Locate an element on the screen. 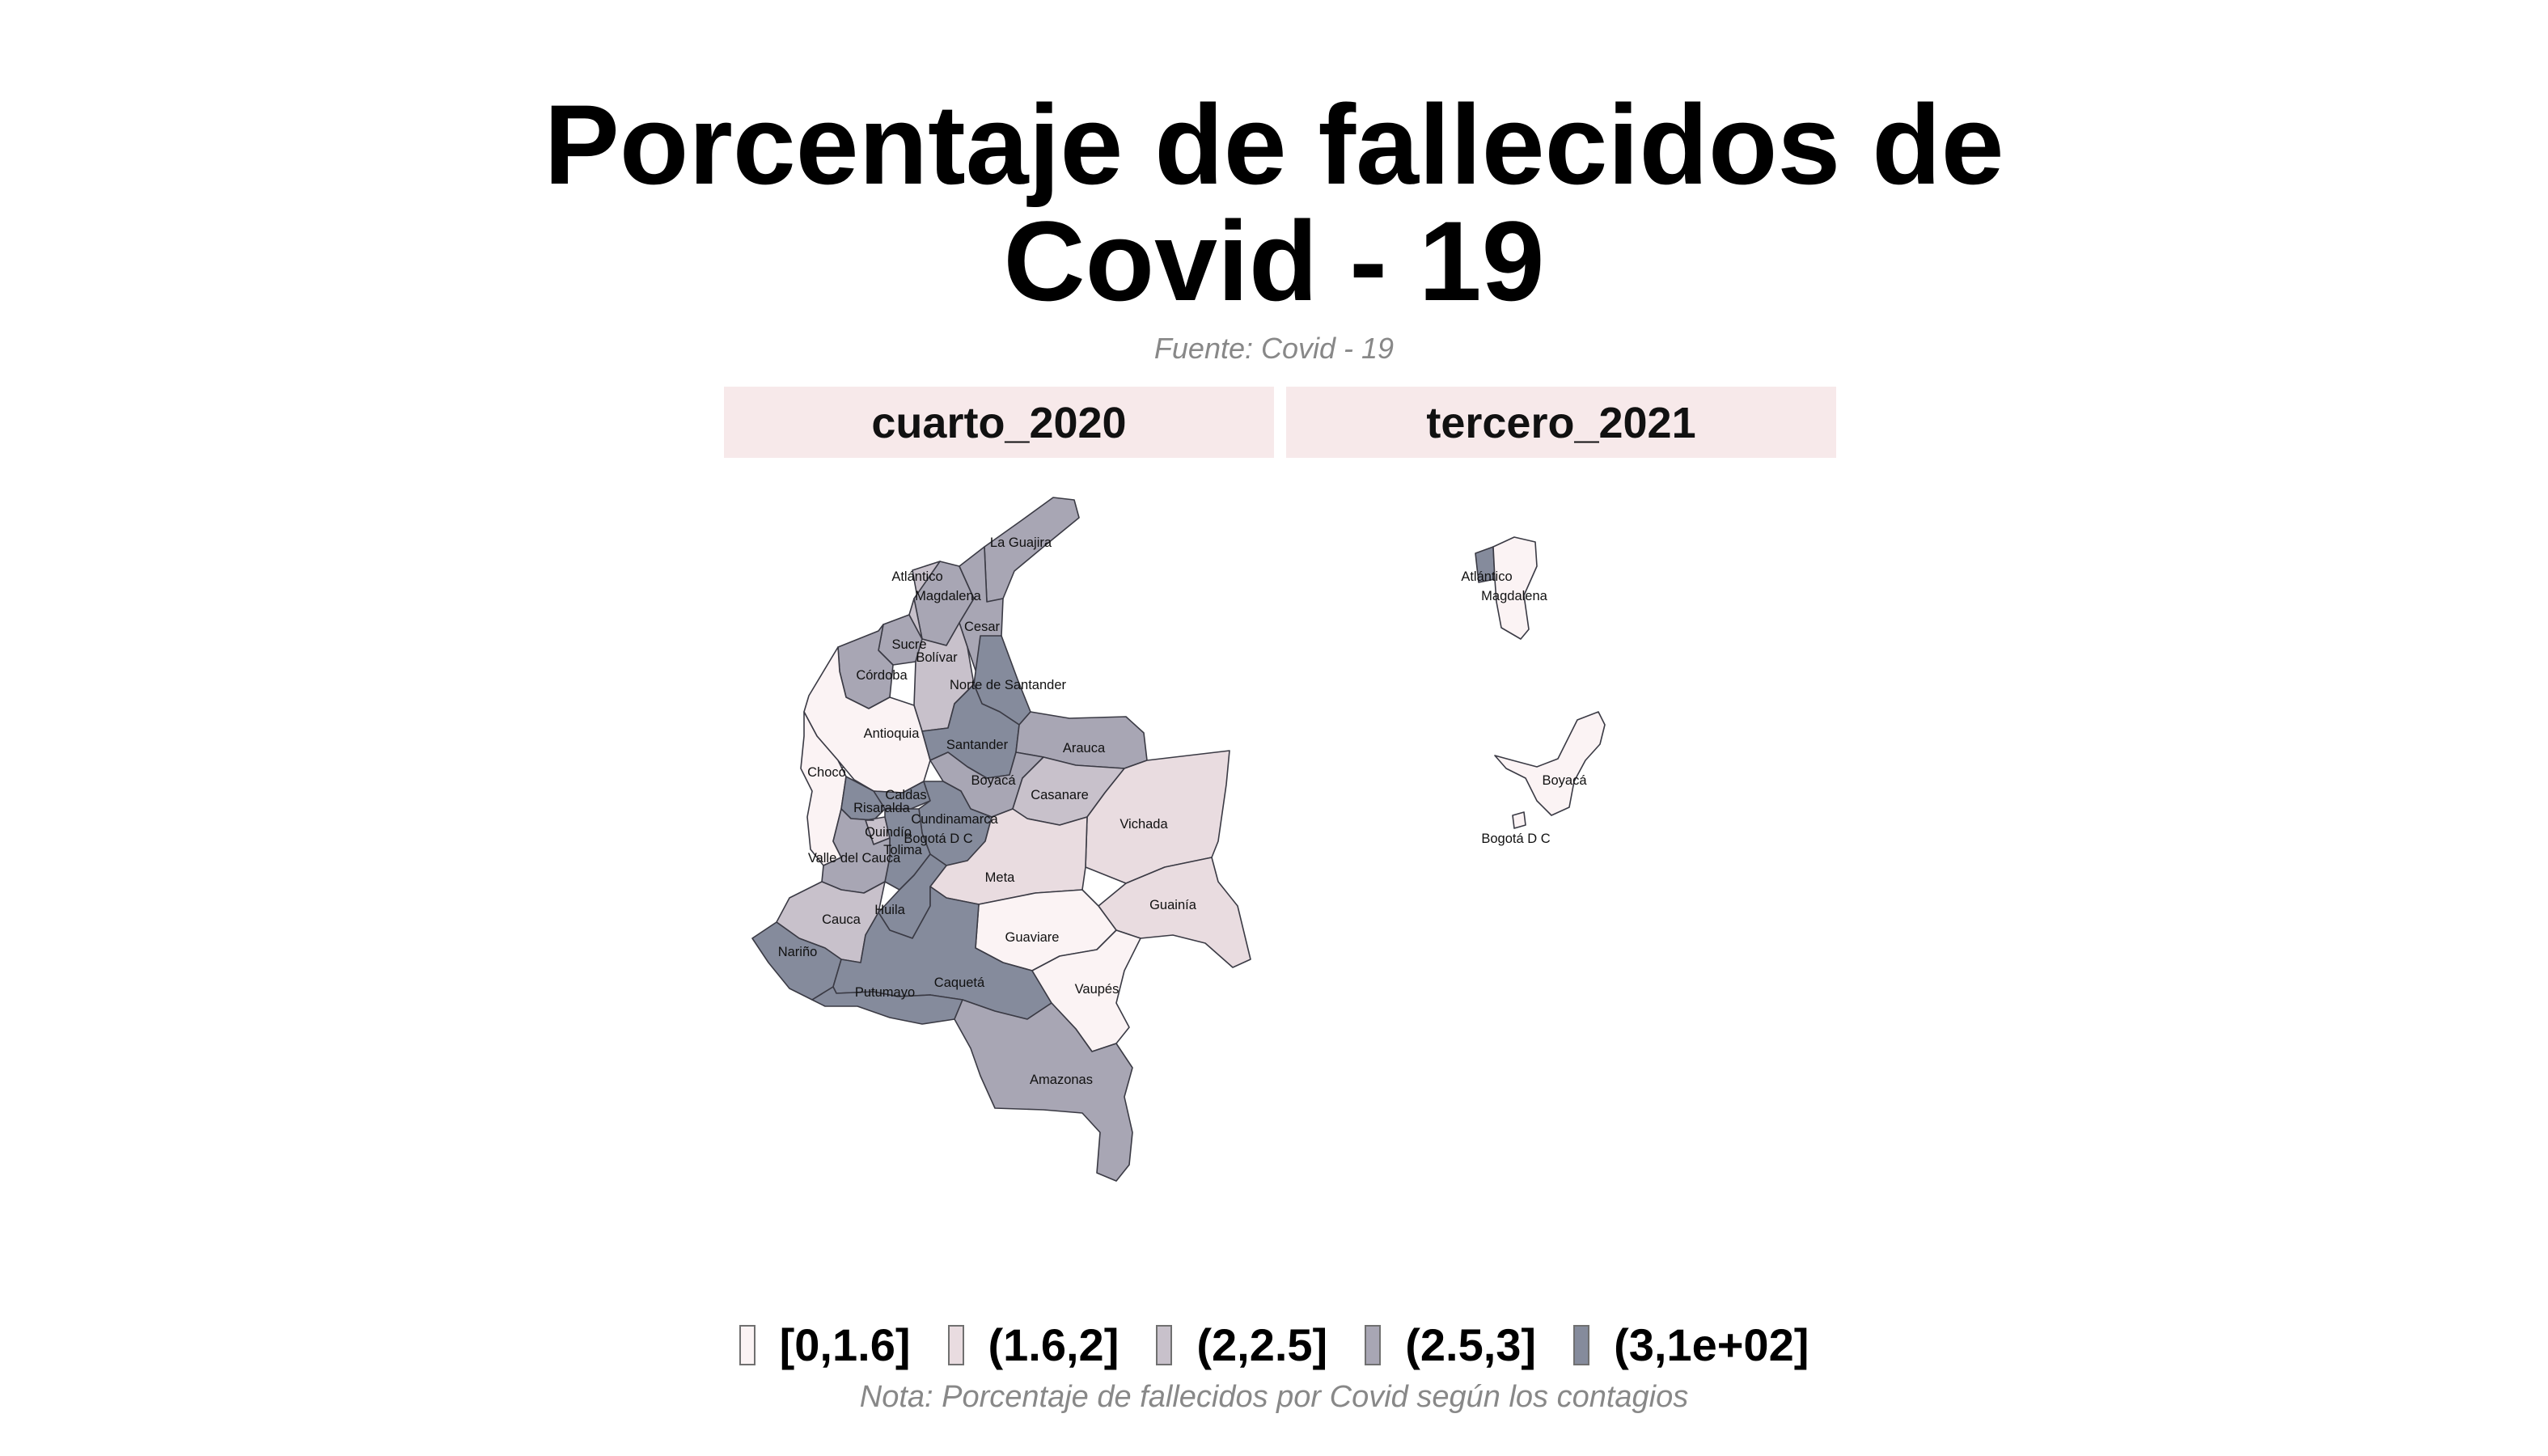 The width and height of the screenshot is (2548, 1456). legend-label: (1.6,2] is located at coordinates (1054, 1344).